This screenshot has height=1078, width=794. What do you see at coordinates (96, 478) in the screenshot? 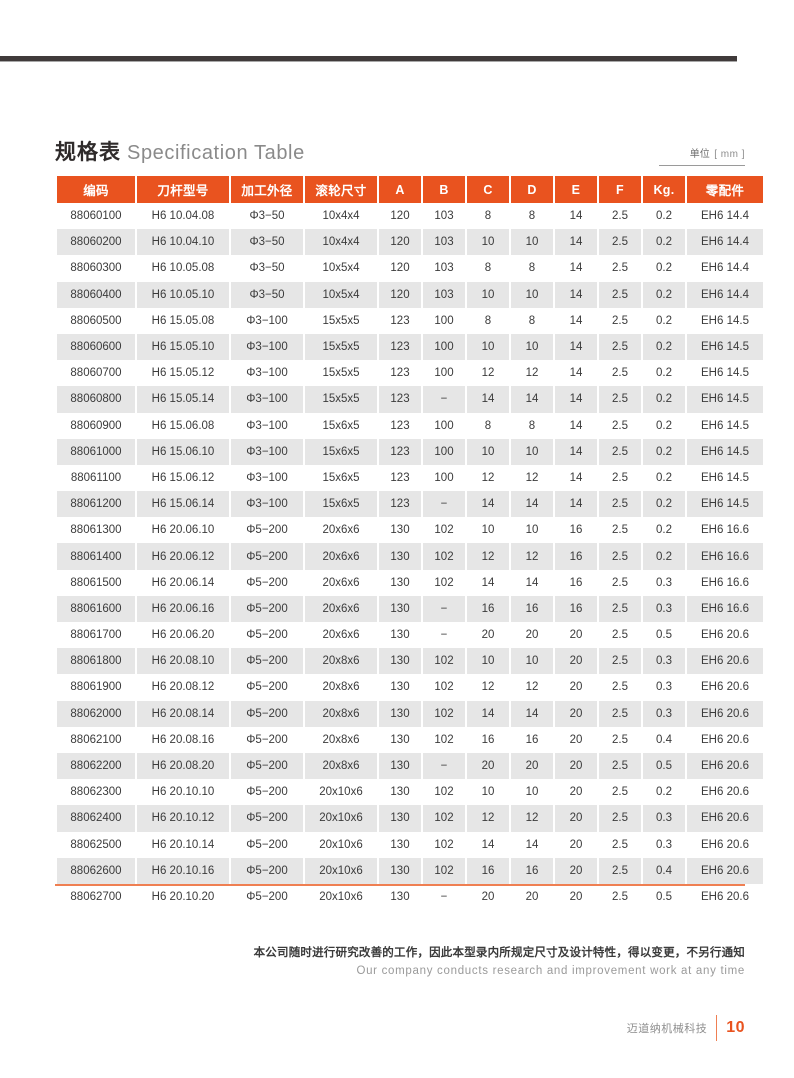
I see `table-cell: 88061100` at bounding box center [96, 478].